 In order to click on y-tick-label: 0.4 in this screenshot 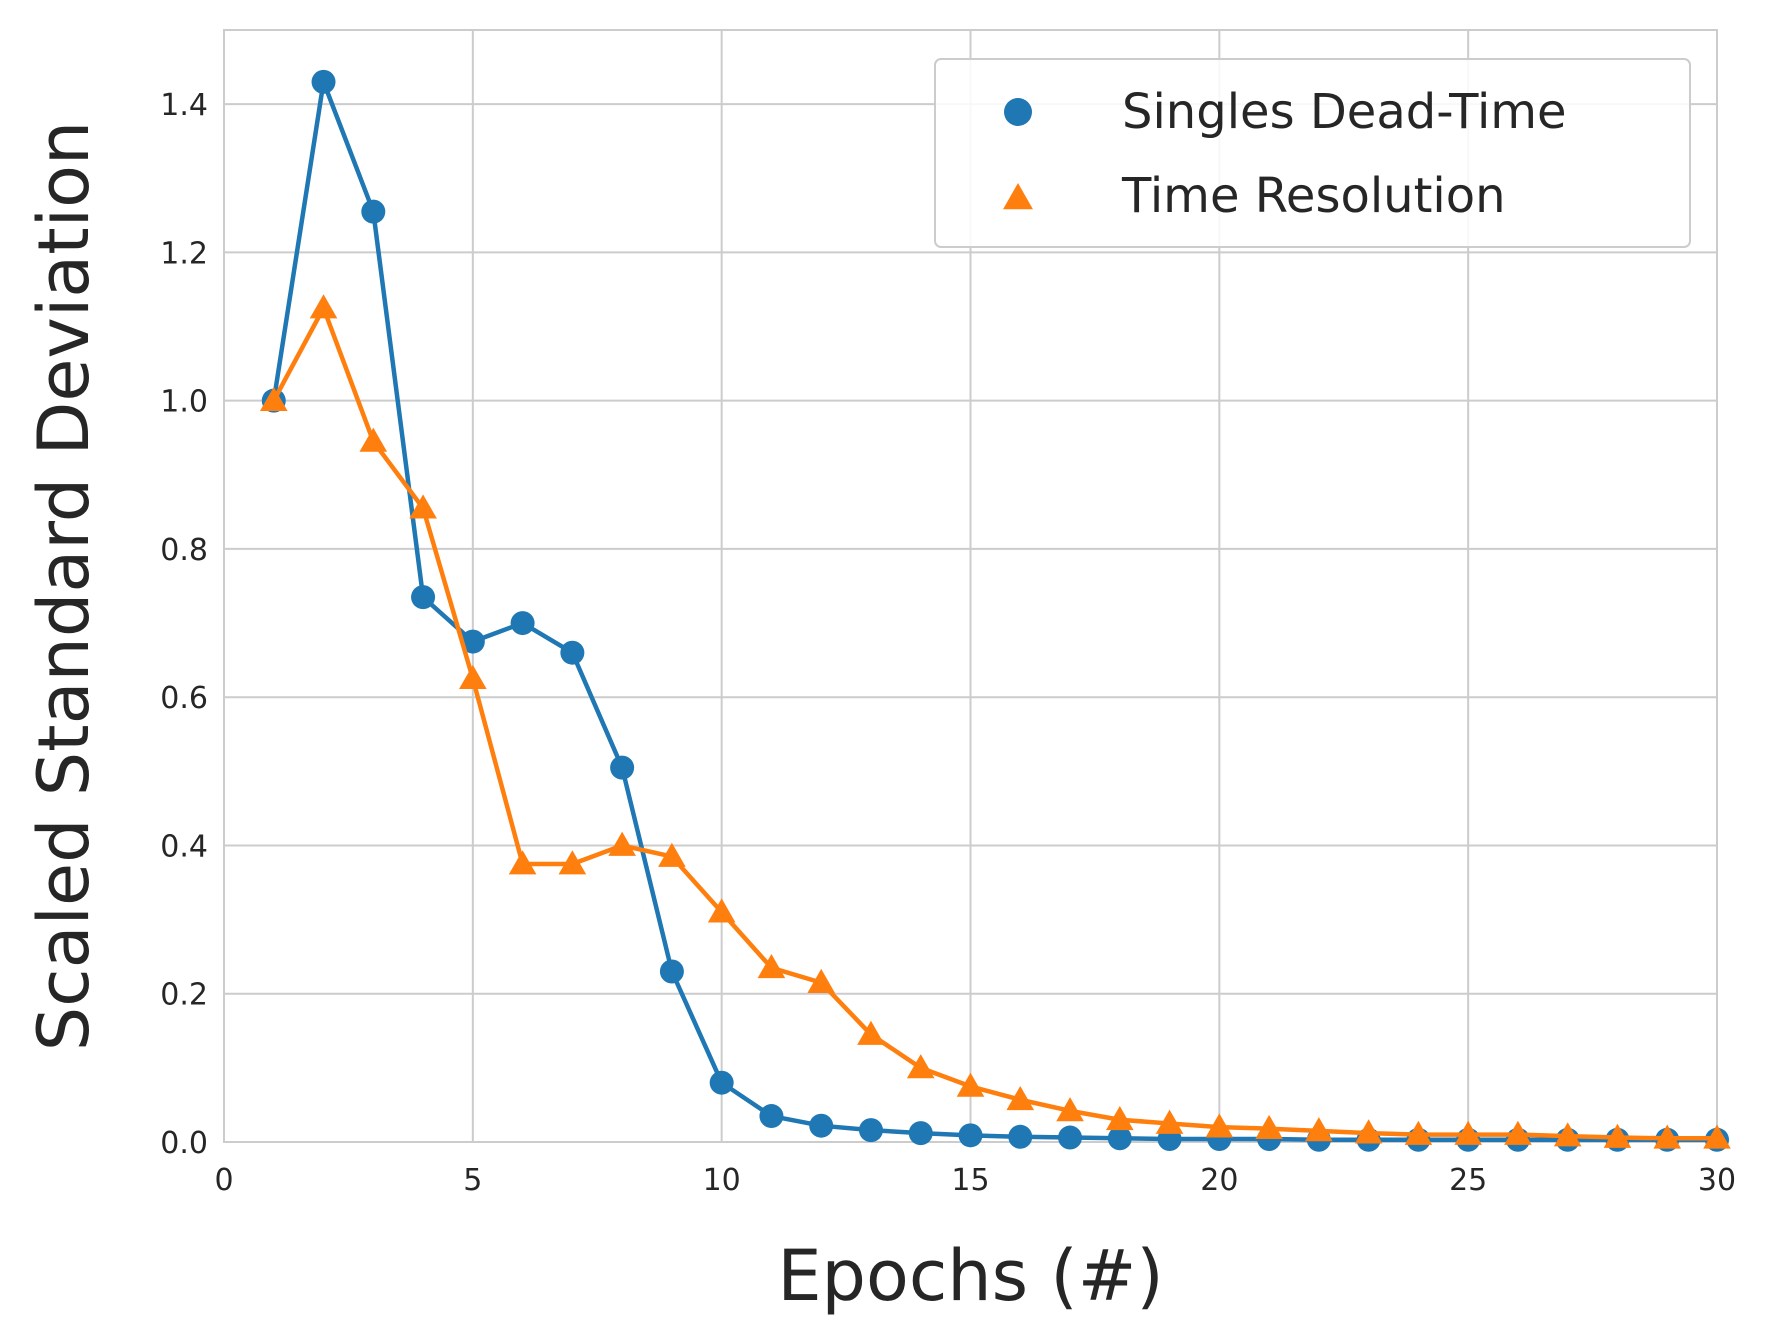, I will do `click(184, 846)`.